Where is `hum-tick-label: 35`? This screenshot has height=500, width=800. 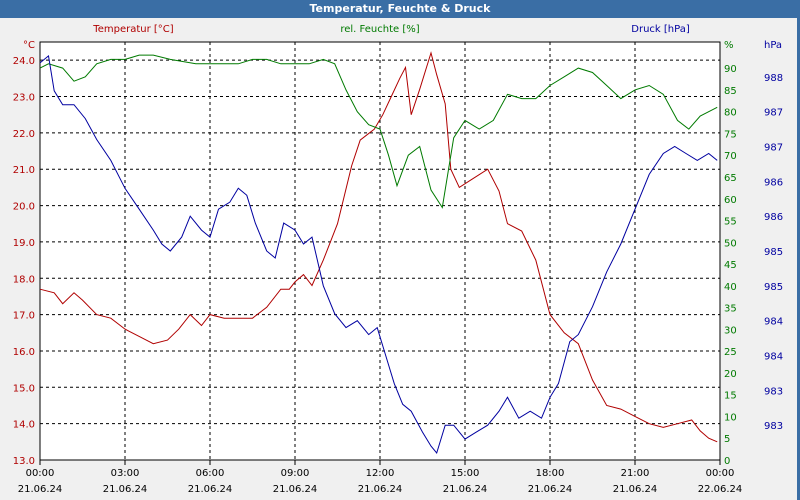 hum-tick-label: 35 is located at coordinates (730, 309).